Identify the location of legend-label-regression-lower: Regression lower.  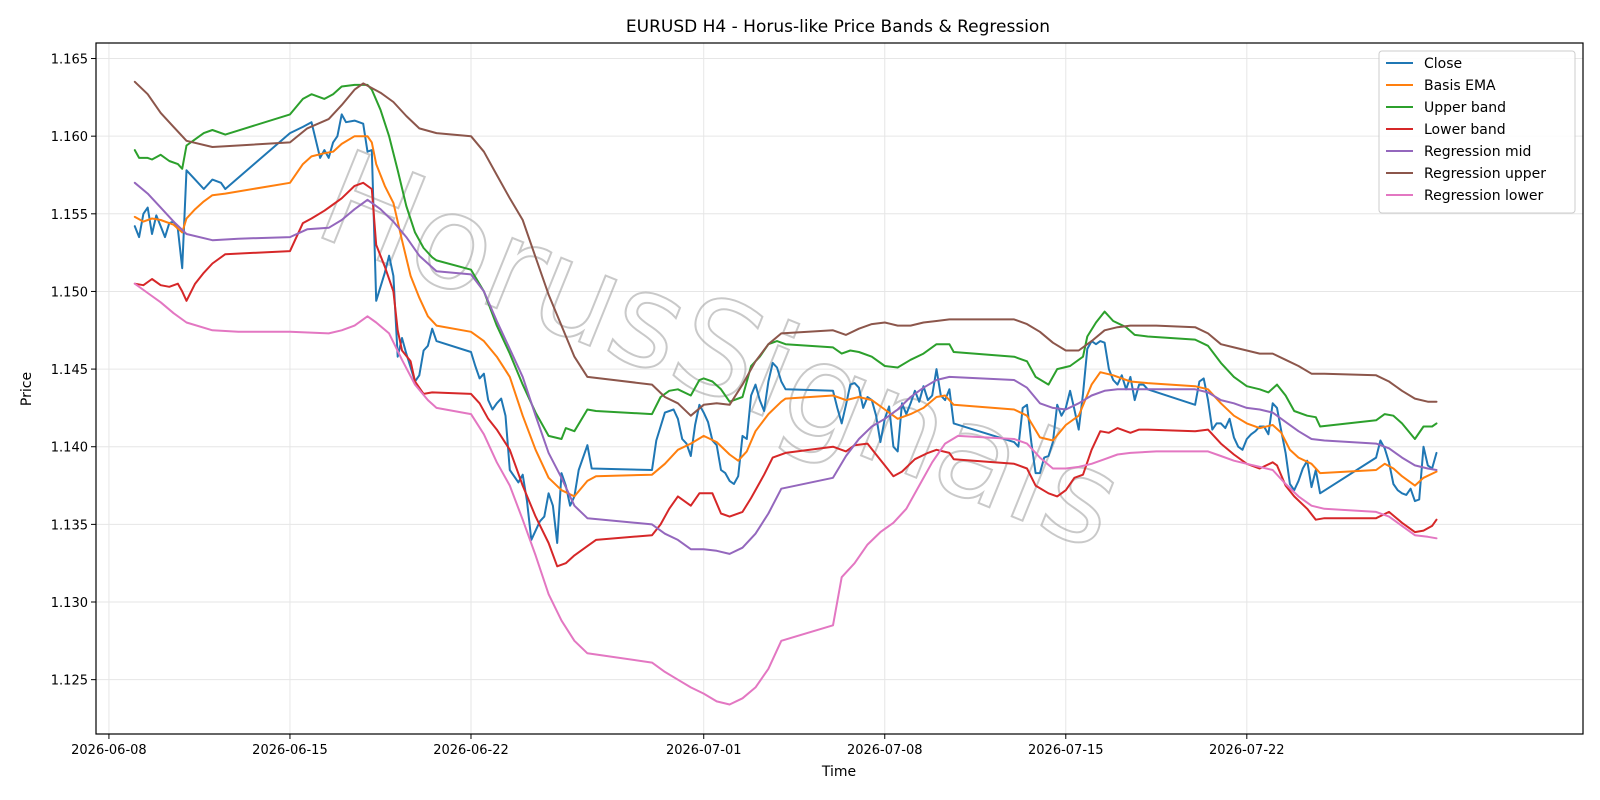
(1484, 196).